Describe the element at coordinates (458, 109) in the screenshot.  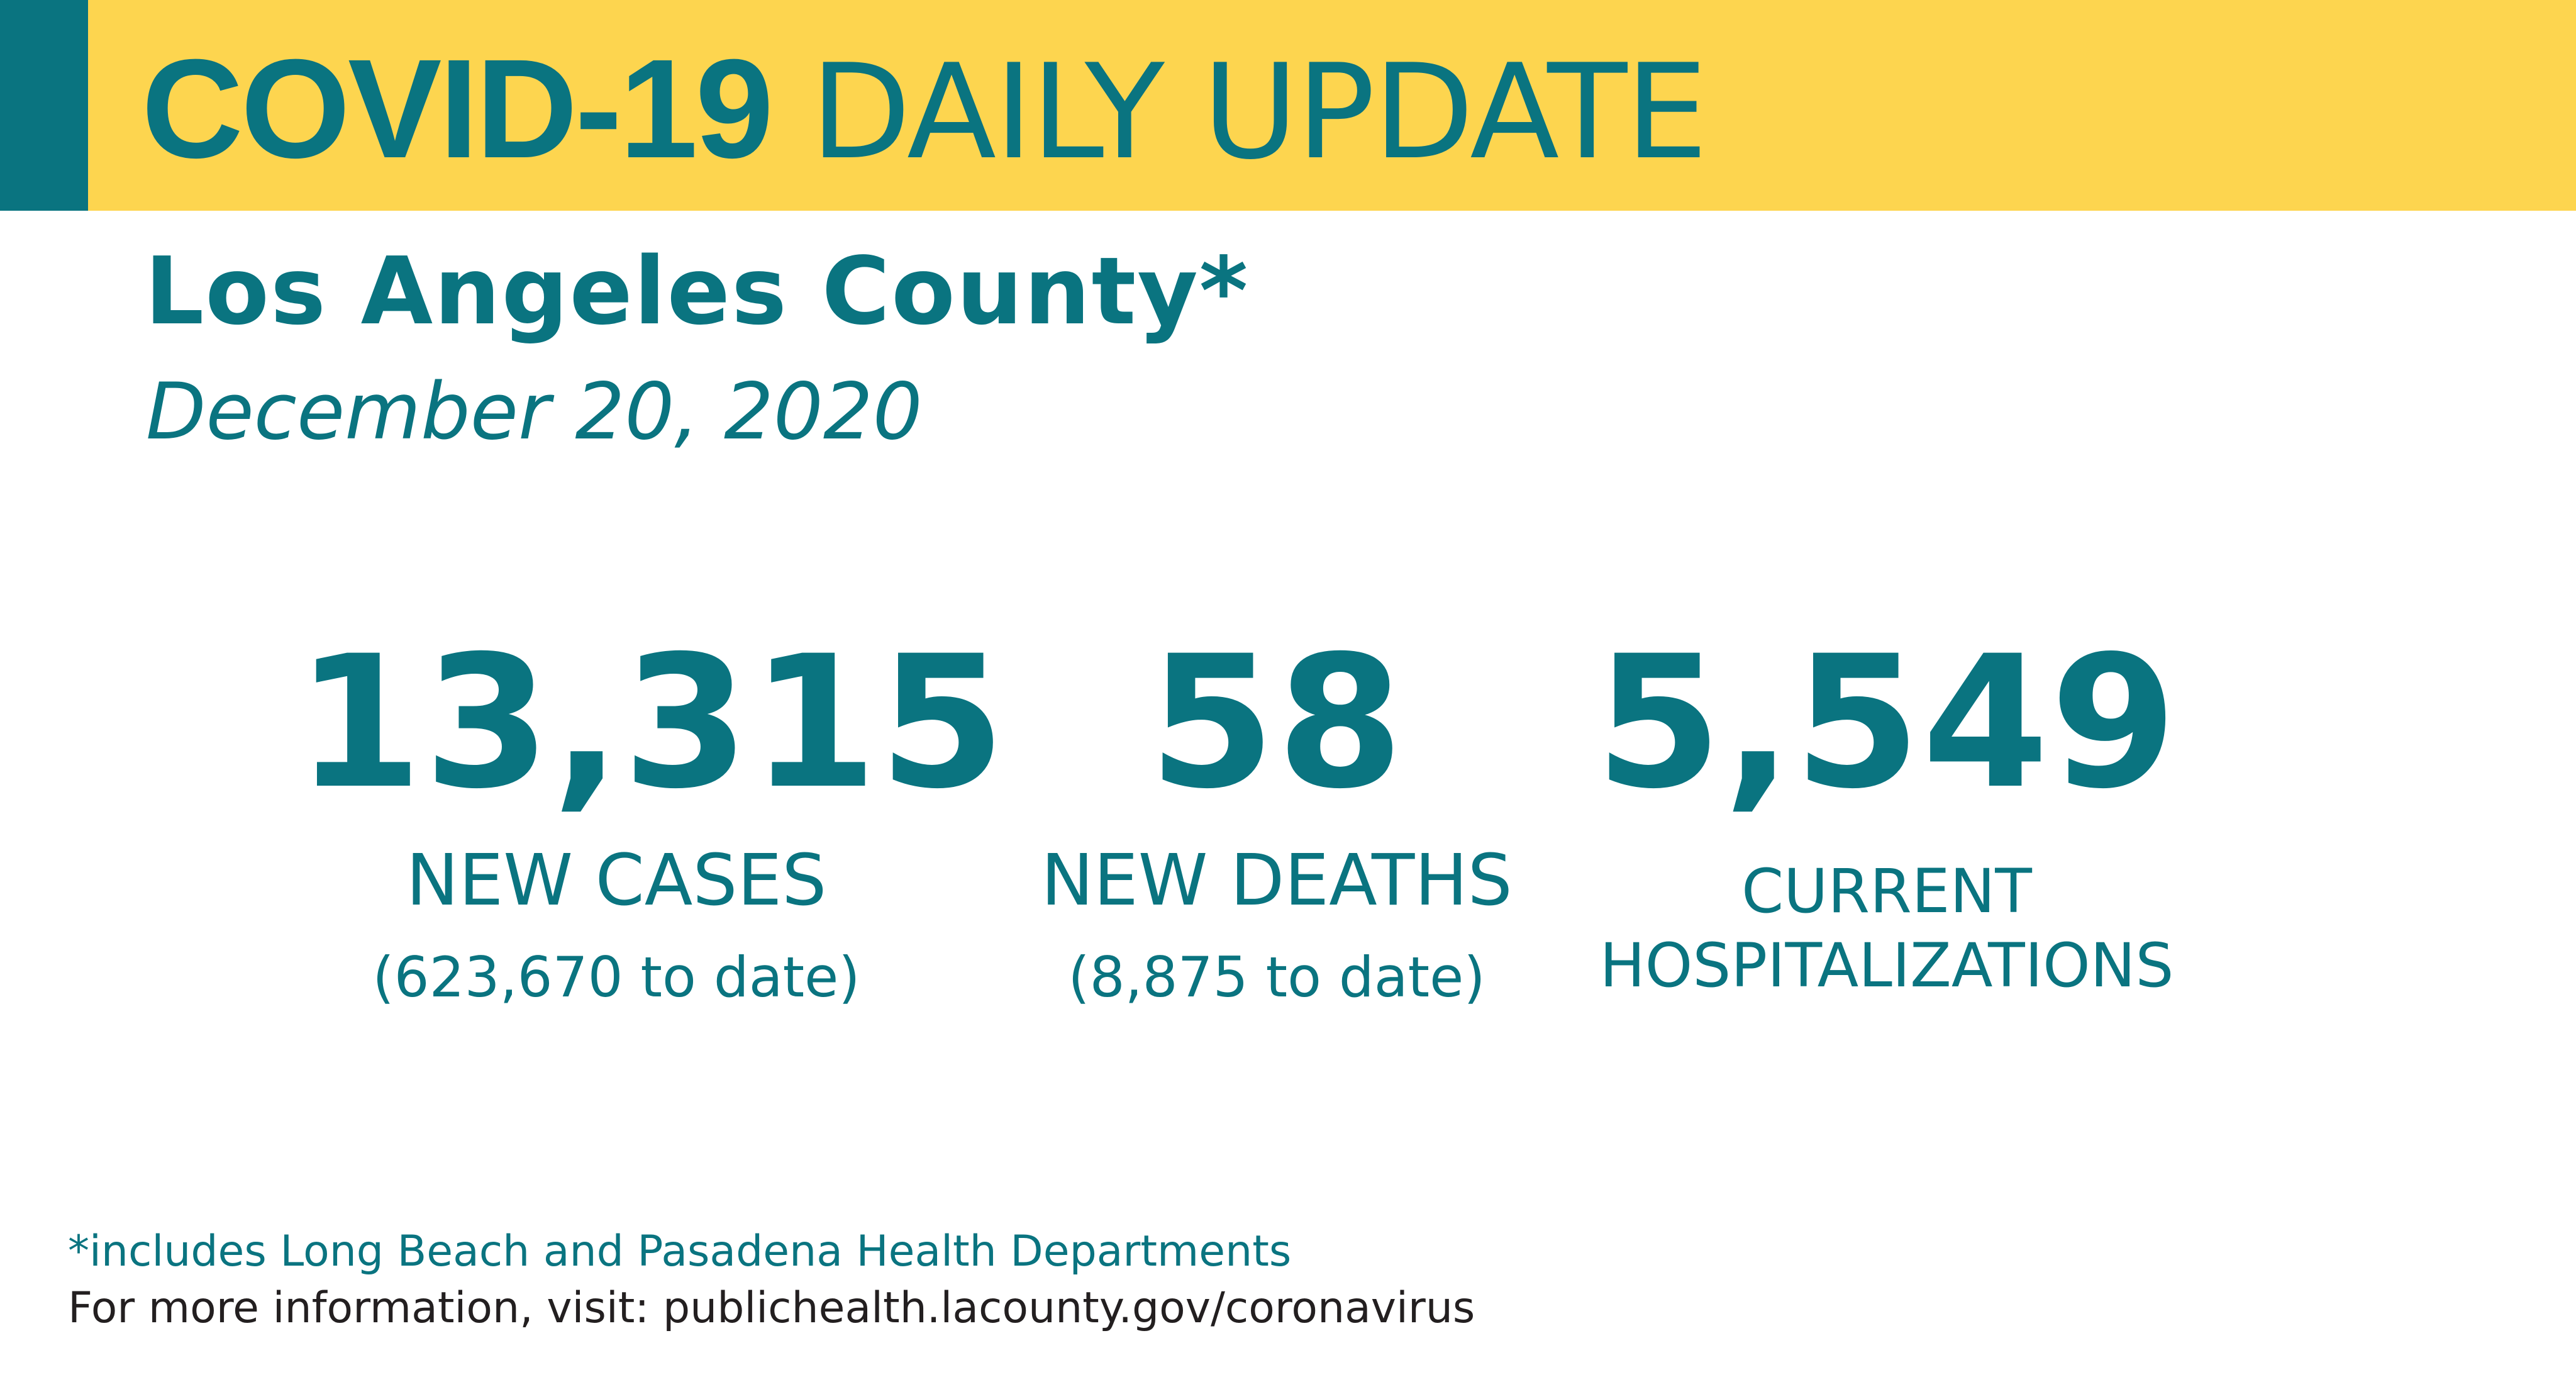
I see `banner-title-bold: COVID-19` at that location.